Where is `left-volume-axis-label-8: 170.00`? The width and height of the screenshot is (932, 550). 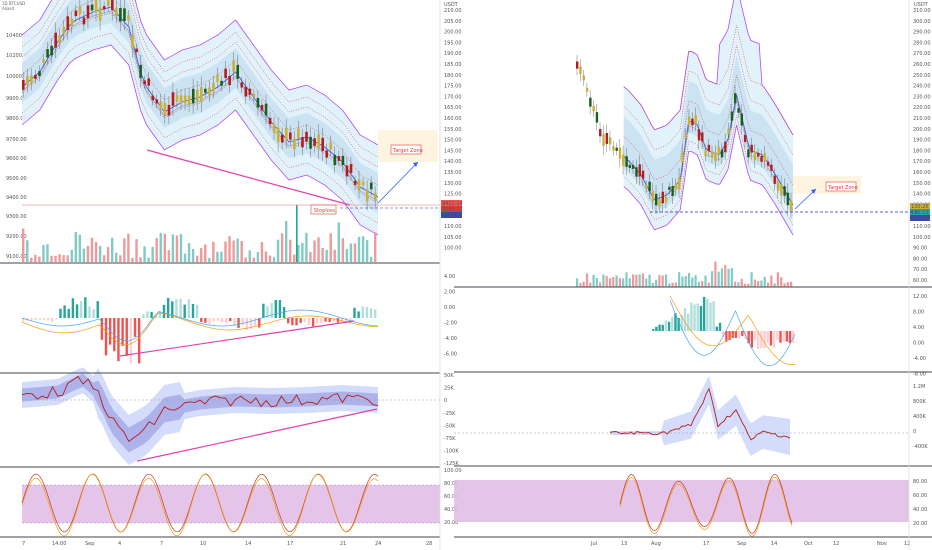
left-volume-axis-label-8: 170.00 is located at coordinates (453, 97).